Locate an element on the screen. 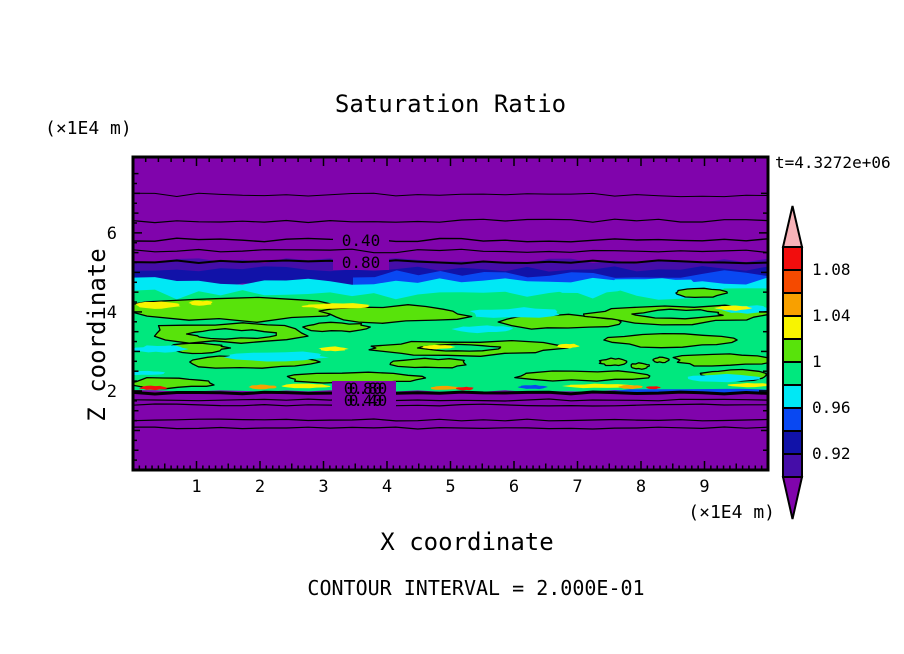 The height and width of the screenshot is (654, 904). x-tick-labels: 1 2 3 4 5 6 7 8 9 is located at coordinates (450, 487).